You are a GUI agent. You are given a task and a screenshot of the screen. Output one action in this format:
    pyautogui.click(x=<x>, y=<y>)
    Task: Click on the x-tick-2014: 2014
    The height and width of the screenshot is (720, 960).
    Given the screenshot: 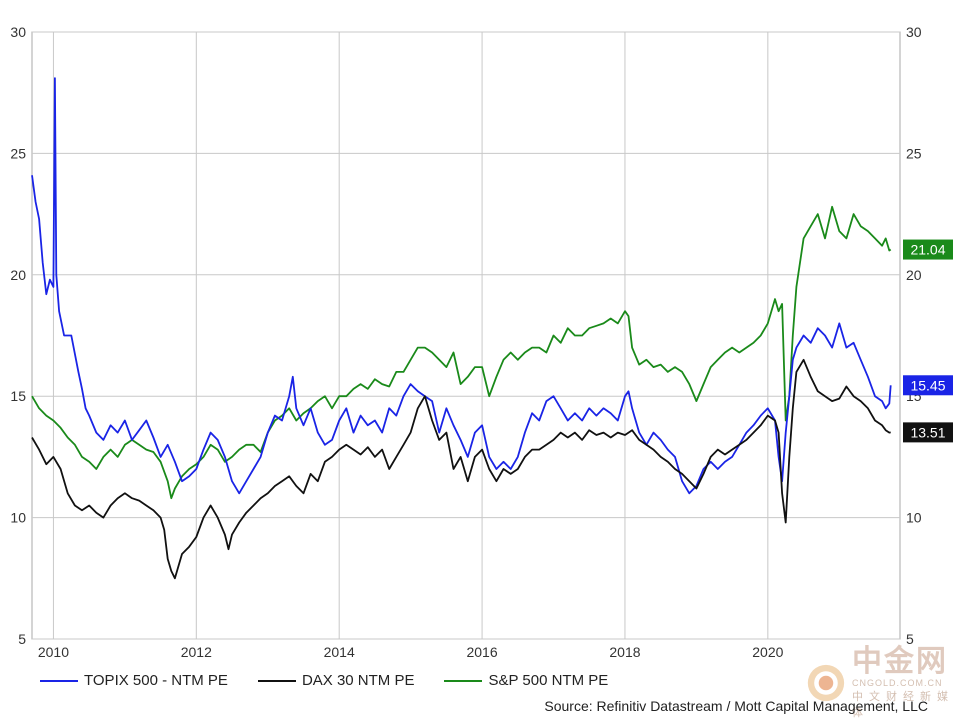 What is the action you would take?
    pyautogui.click(x=339, y=652)
    